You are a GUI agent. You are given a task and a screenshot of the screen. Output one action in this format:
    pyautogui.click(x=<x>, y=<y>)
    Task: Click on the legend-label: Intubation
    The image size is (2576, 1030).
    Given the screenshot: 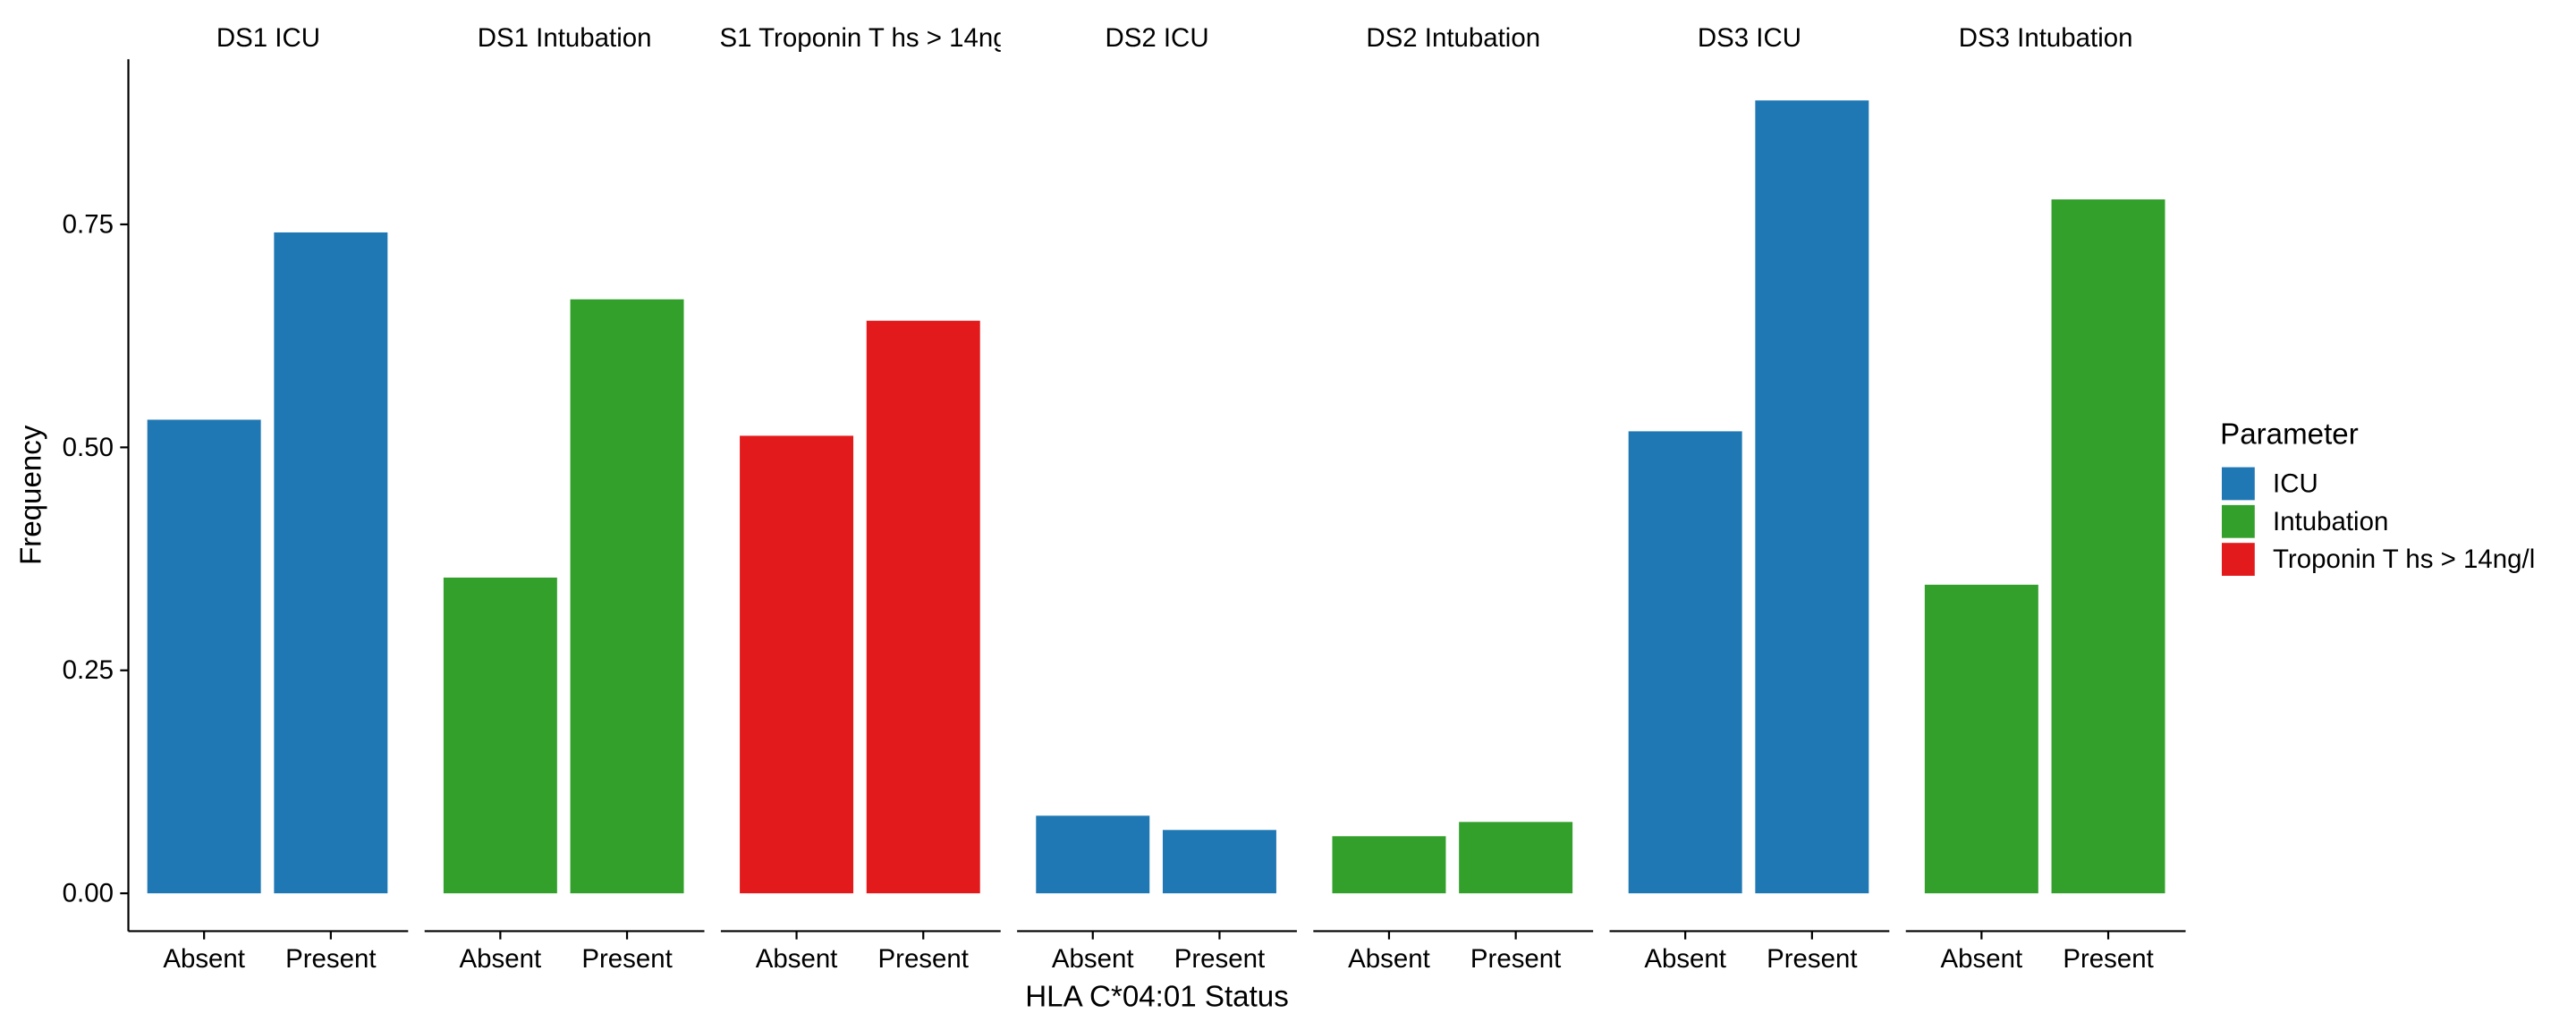 What is the action you would take?
    pyautogui.click(x=2330, y=522)
    